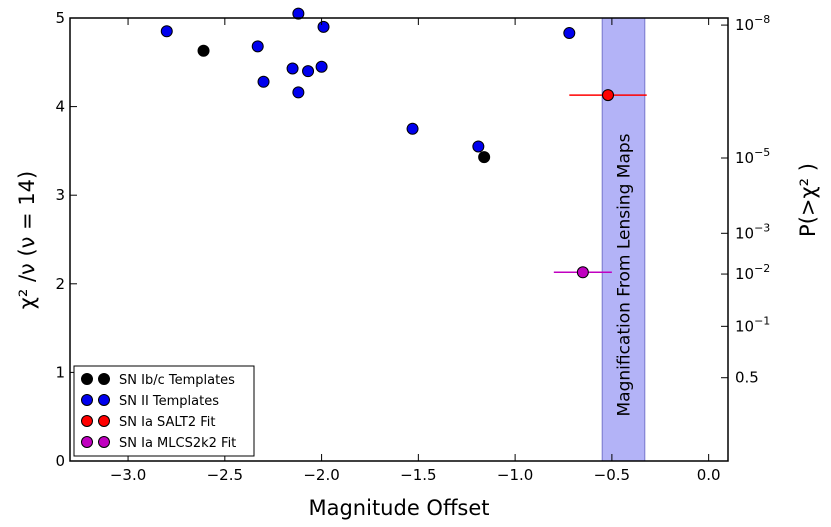 Image resolution: width=831 pixels, height=527 pixels. What do you see at coordinates (321, 475) in the screenshot?
I see `x-tick-label: −2.0` at bounding box center [321, 475].